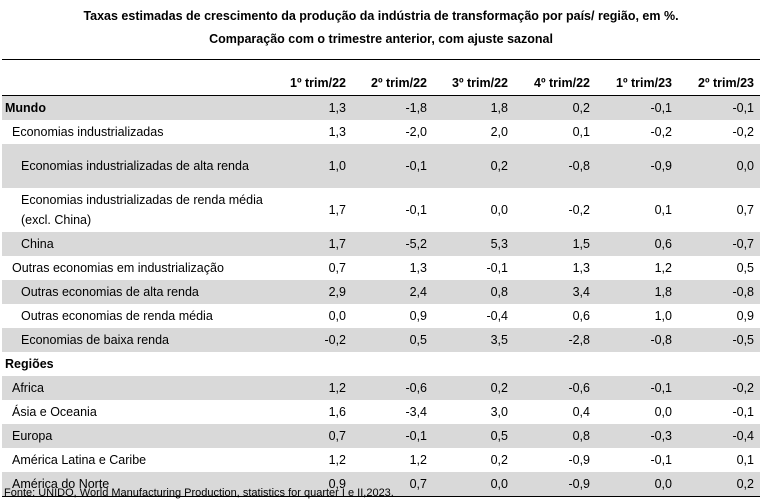 This screenshot has height=503, width=762. Describe the element at coordinates (54, 412) in the screenshot. I see `row-label: Ásia e Oceania` at that location.